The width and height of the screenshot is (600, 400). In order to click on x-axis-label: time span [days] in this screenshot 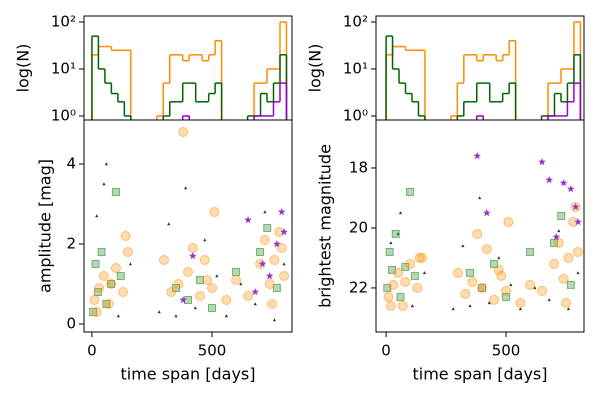, I will do `click(479, 374)`.